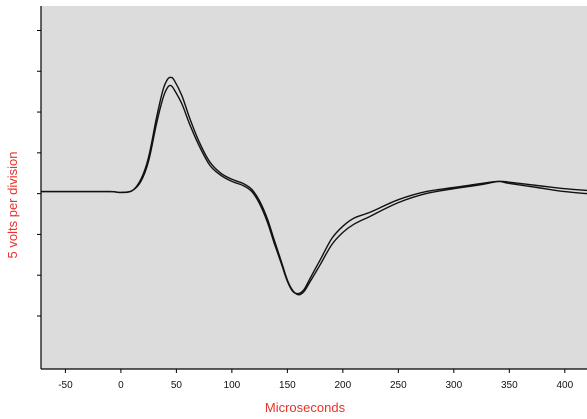  What do you see at coordinates (305, 407) in the screenshot?
I see `x-axis-label: Microseconds` at bounding box center [305, 407].